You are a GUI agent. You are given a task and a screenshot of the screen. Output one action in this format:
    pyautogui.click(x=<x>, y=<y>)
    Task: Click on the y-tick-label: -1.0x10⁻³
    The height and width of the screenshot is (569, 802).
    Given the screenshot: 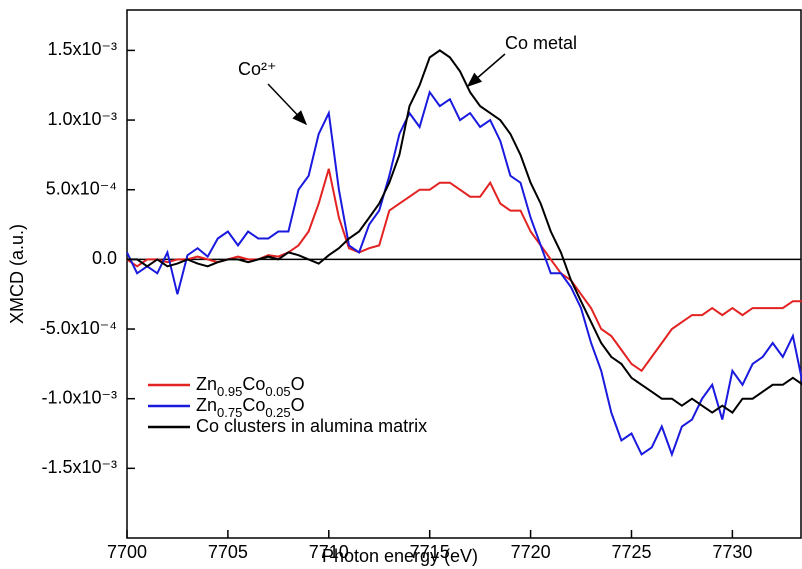 What is the action you would take?
    pyautogui.click(x=79, y=397)
    